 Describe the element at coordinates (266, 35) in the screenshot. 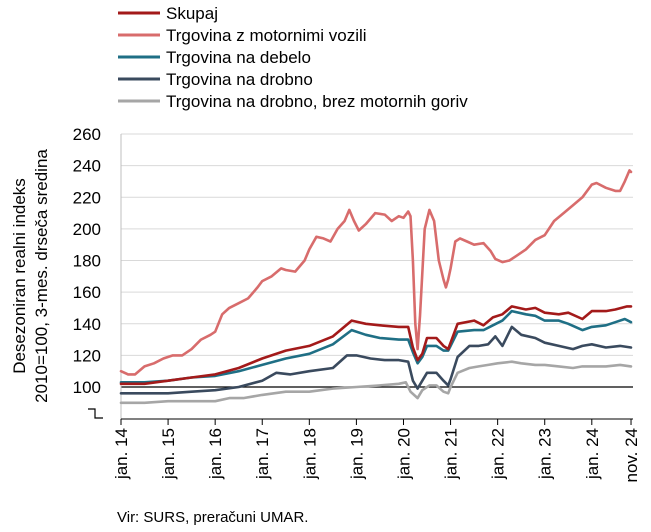

I see `legend-label: Trgovina z motornimi vozili` at that location.